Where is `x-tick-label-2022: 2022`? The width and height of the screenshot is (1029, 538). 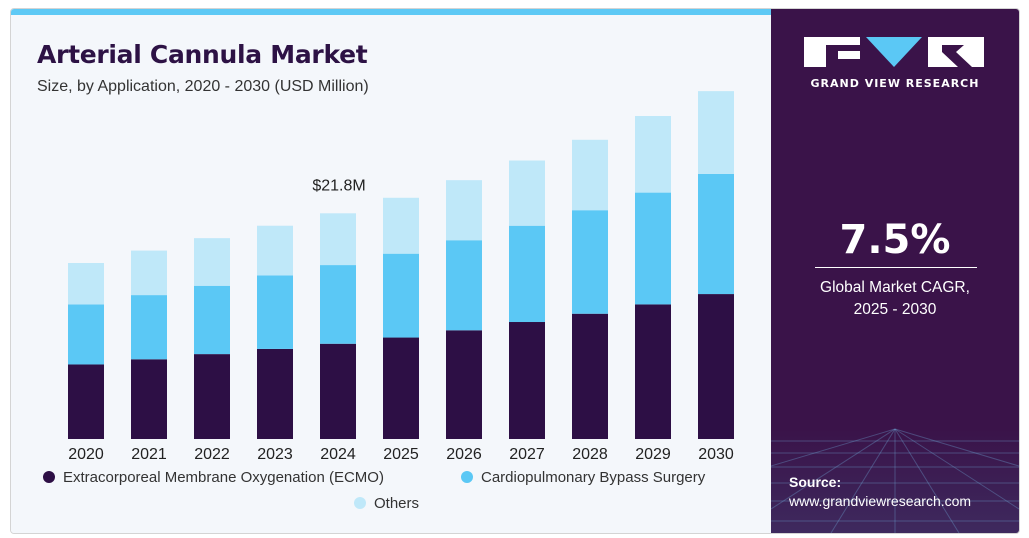
x-tick-label-2022: 2022 is located at coordinates (212, 454).